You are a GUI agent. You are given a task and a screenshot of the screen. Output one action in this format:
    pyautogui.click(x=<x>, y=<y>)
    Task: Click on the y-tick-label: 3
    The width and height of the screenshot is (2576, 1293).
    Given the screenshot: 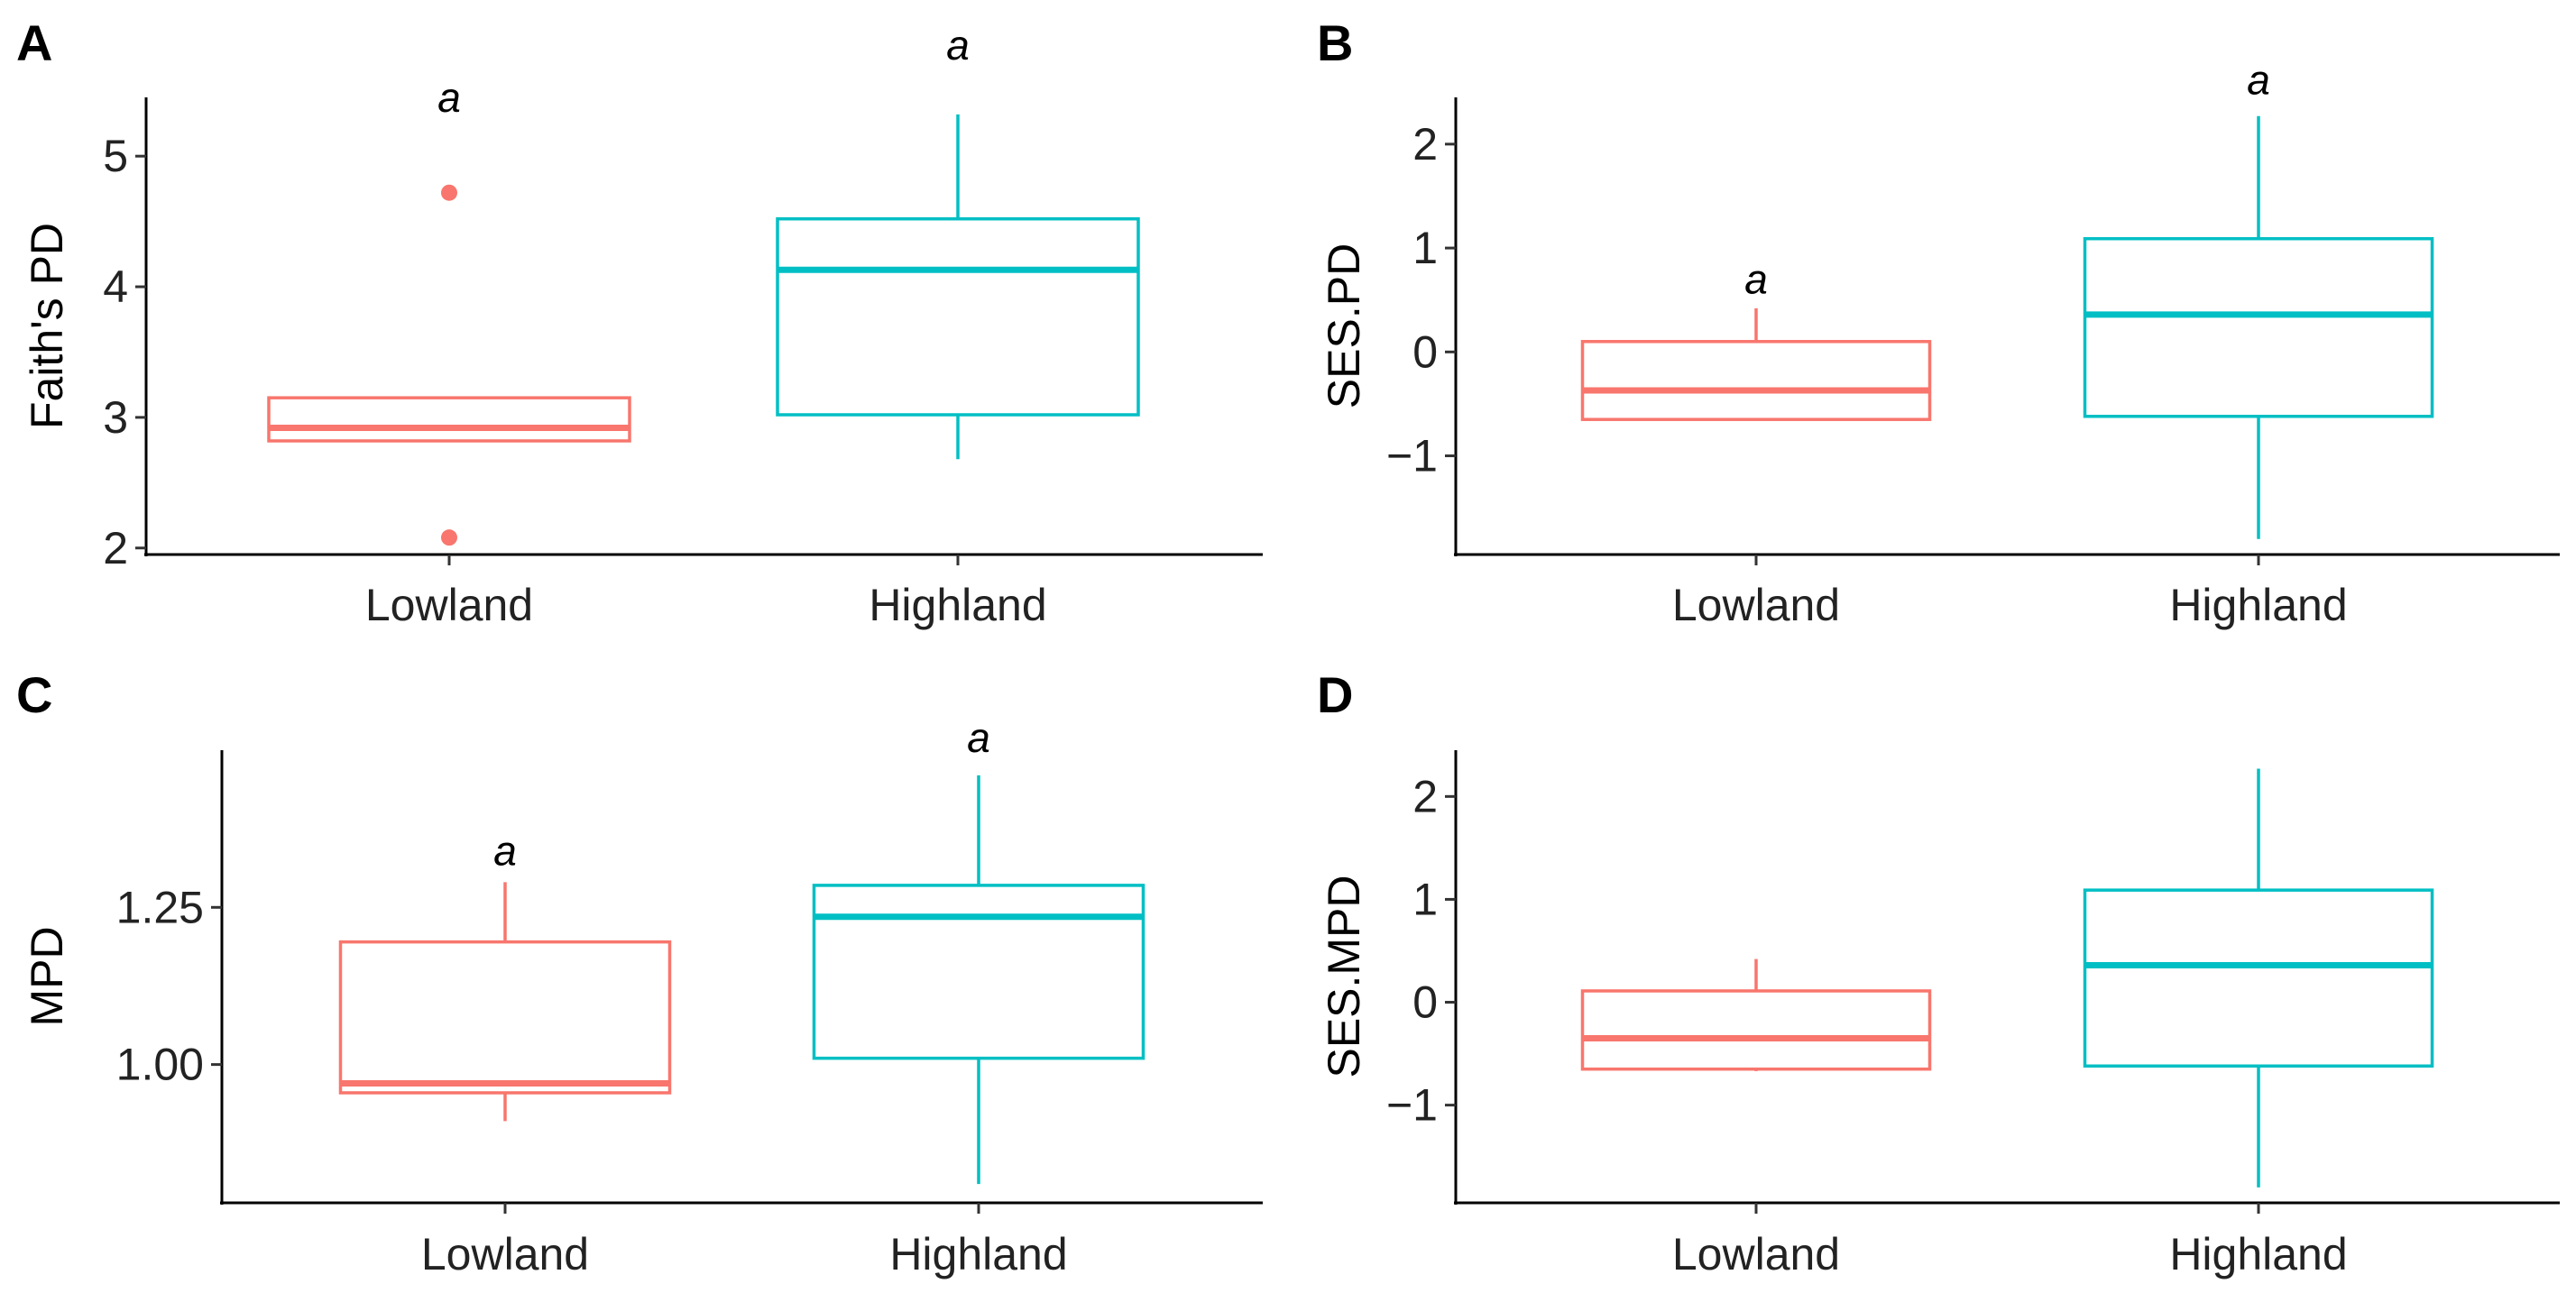 What is the action you would take?
    pyautogui.click(x=116, y=417)
    